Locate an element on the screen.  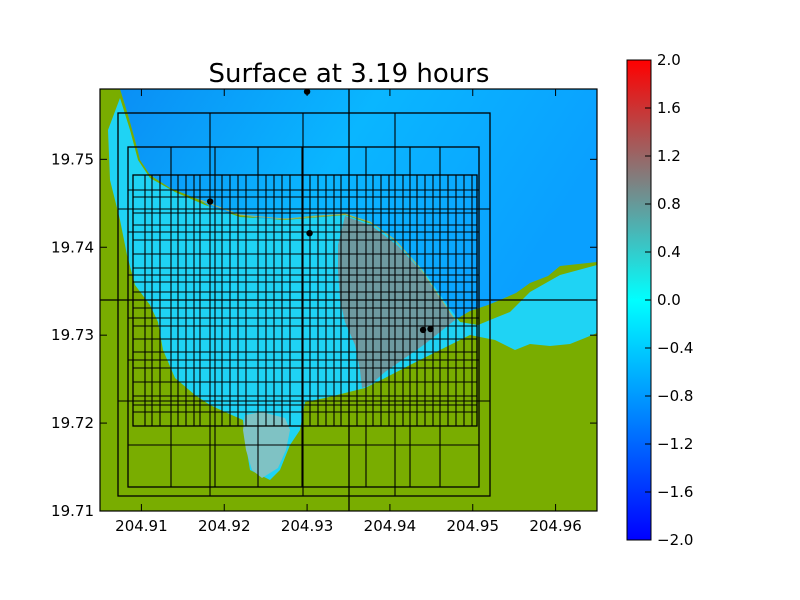
x-tick-label: 204.91 is located at coordinates (141, 526).